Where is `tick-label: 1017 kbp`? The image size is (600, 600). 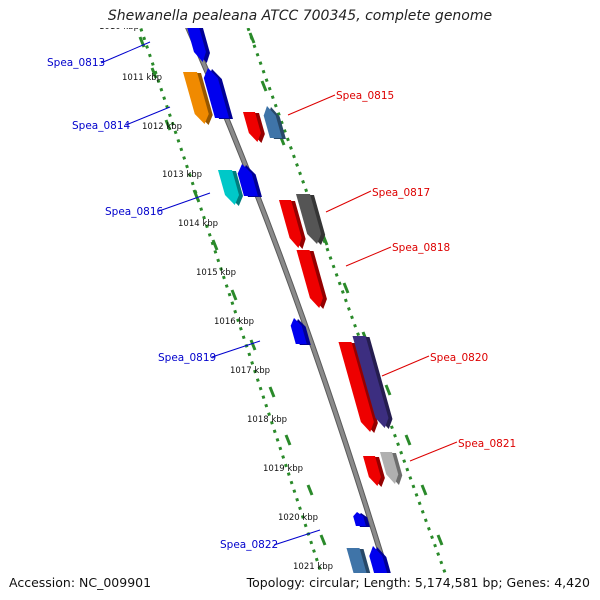
tick-label: 1017 kbp is located at coordinates (250, 371).